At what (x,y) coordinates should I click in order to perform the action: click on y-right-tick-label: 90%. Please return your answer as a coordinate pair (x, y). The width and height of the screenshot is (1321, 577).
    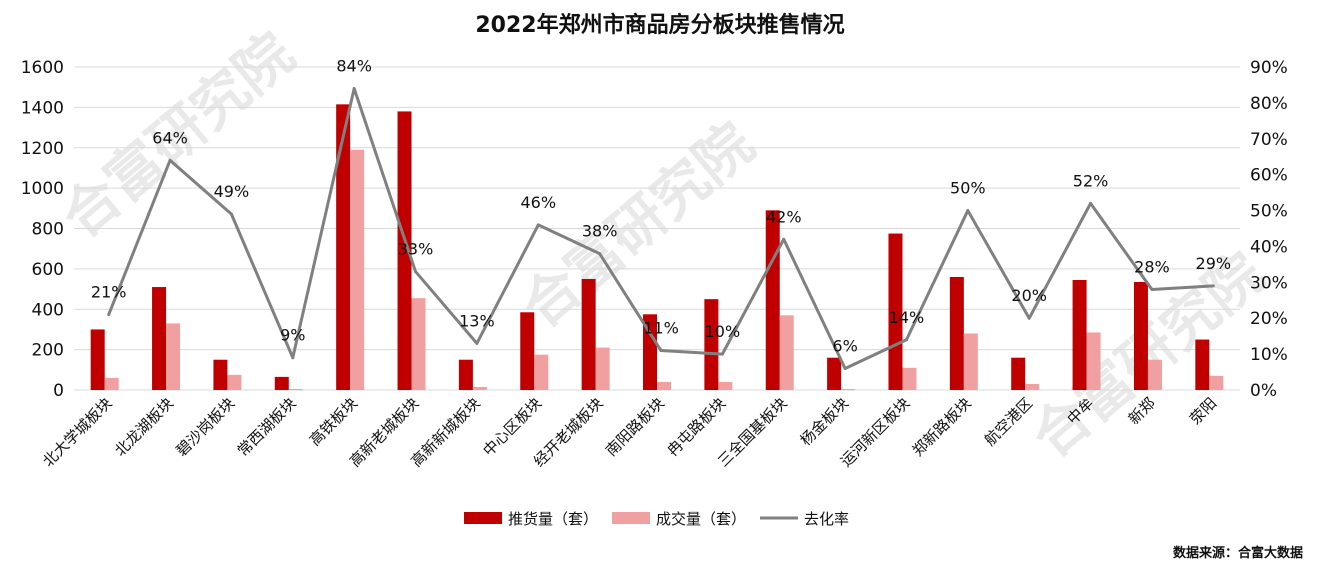
    Looking at the image, I should click on (1269, 68).